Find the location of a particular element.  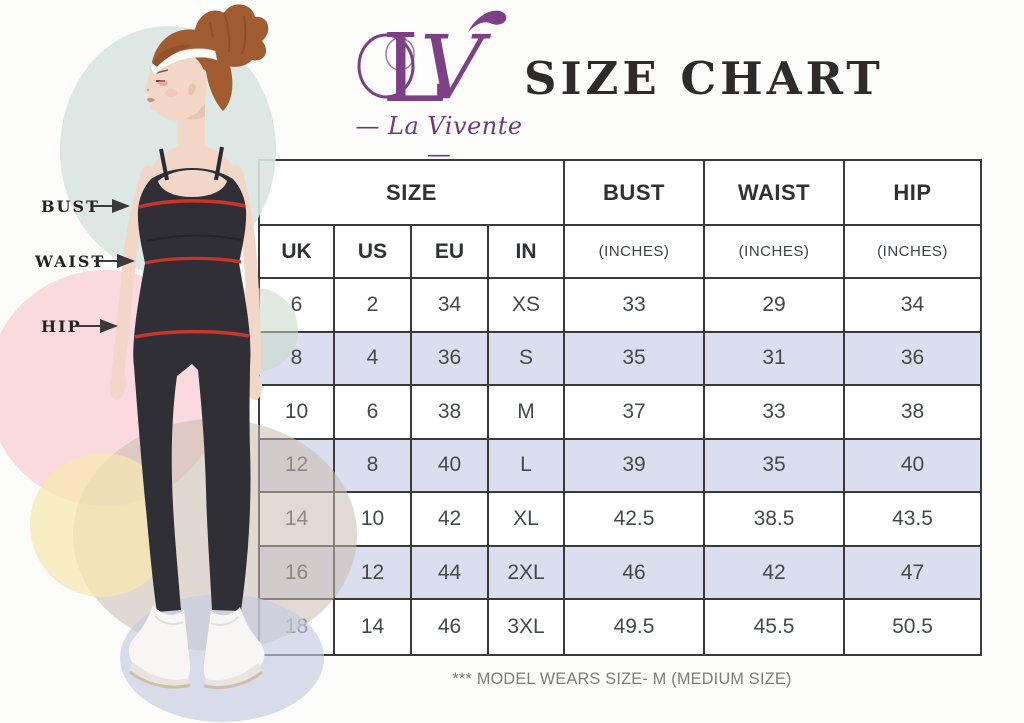

table-cell: 42.5 is located at coordinates (635, 520).